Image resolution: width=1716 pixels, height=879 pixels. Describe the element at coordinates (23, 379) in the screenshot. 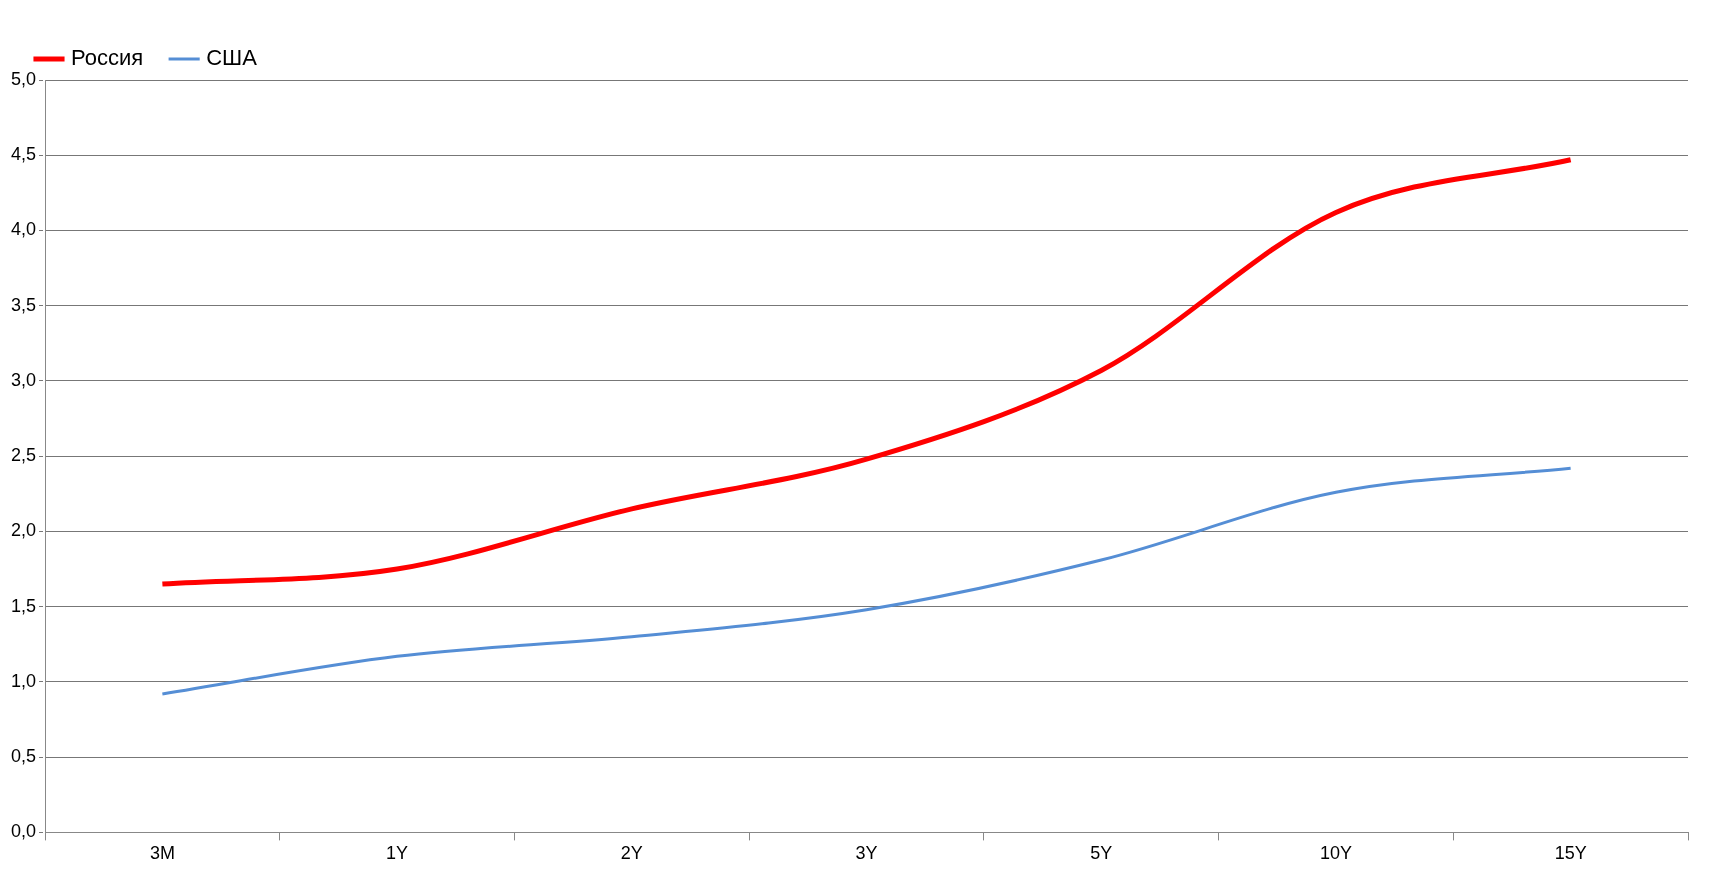

I see `y-tick-label: 3,0` at that location.